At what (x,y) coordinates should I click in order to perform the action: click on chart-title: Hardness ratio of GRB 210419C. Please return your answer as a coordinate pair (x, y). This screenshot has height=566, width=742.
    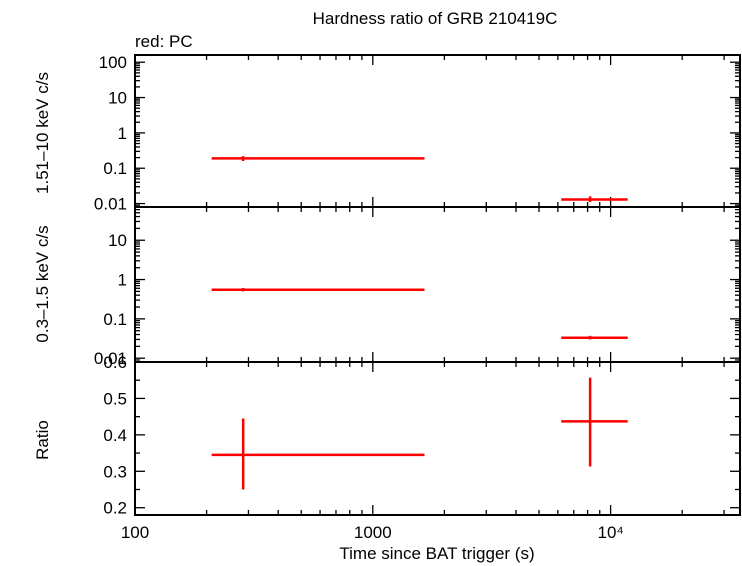
    Looking at the image, I should click on (435, 18).